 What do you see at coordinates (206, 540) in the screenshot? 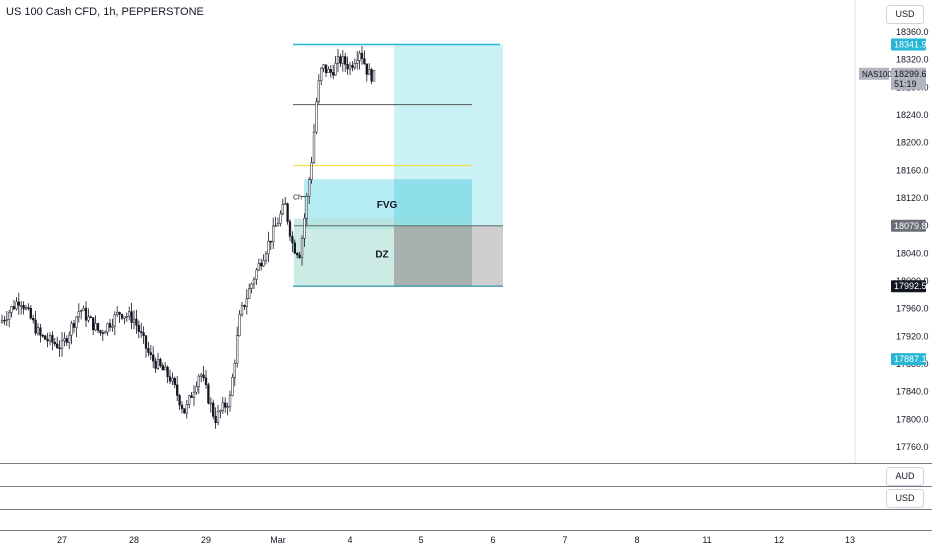
I see `x-tick-label: 29` at bounding box center [206, 540].